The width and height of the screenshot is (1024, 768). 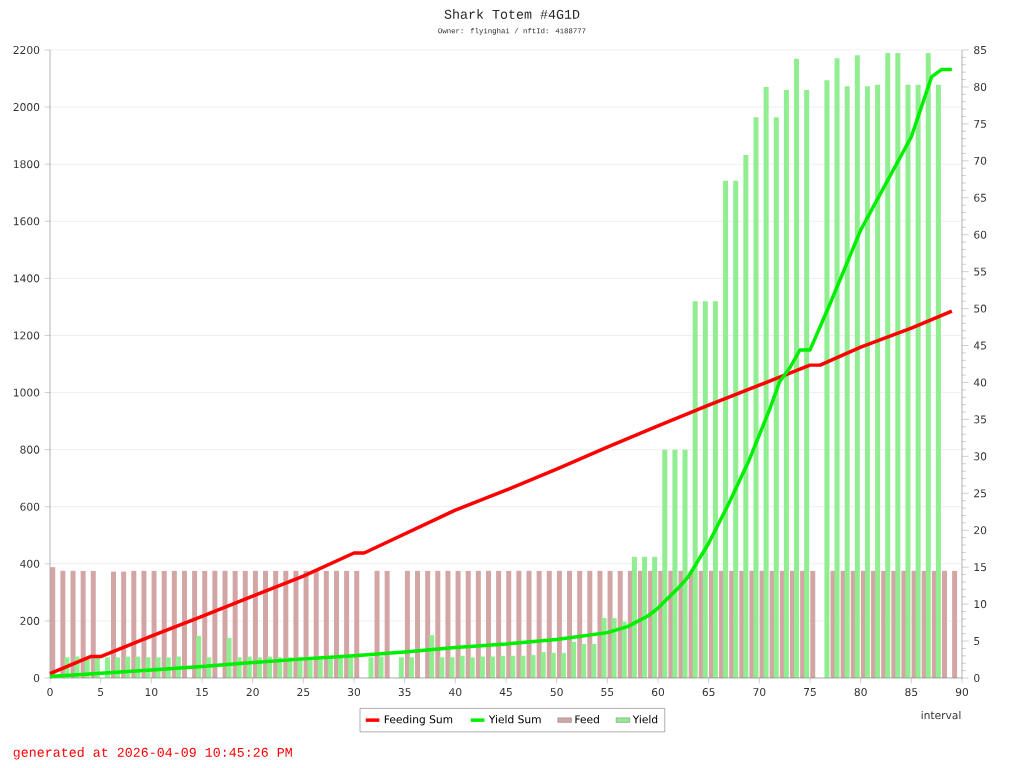 What do you see at coordinates (36, 678) in the screenshot?
I see `y-tick-label: 0` at bounding box center [36, 678].